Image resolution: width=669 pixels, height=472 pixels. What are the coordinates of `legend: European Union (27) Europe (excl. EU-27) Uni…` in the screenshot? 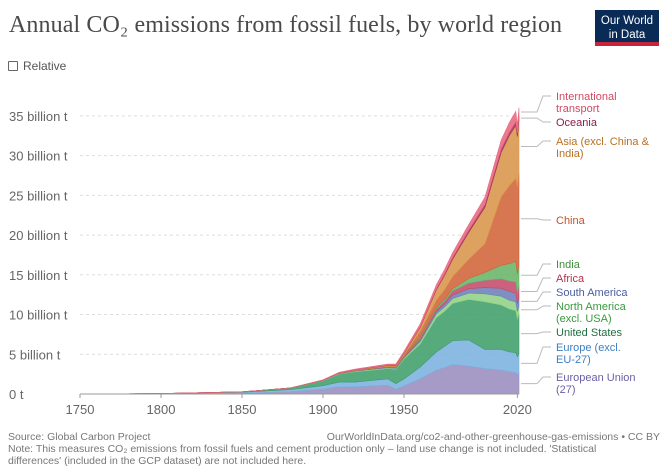 It's located at (585, 243).